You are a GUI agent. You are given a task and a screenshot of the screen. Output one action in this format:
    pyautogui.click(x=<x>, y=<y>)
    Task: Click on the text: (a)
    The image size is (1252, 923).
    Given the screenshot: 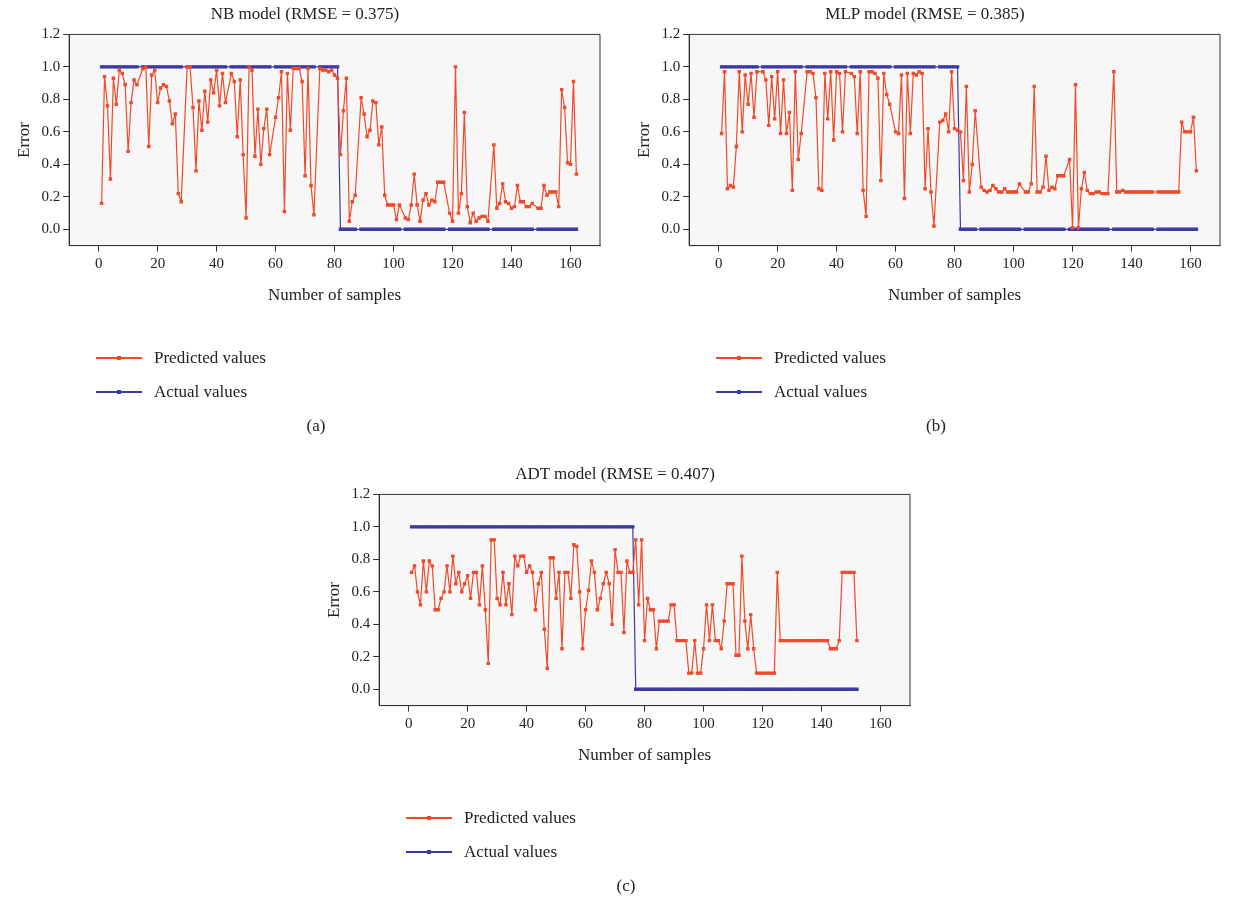 What is the action you would take?
    pyautogui.click(x=316, y=426)
    